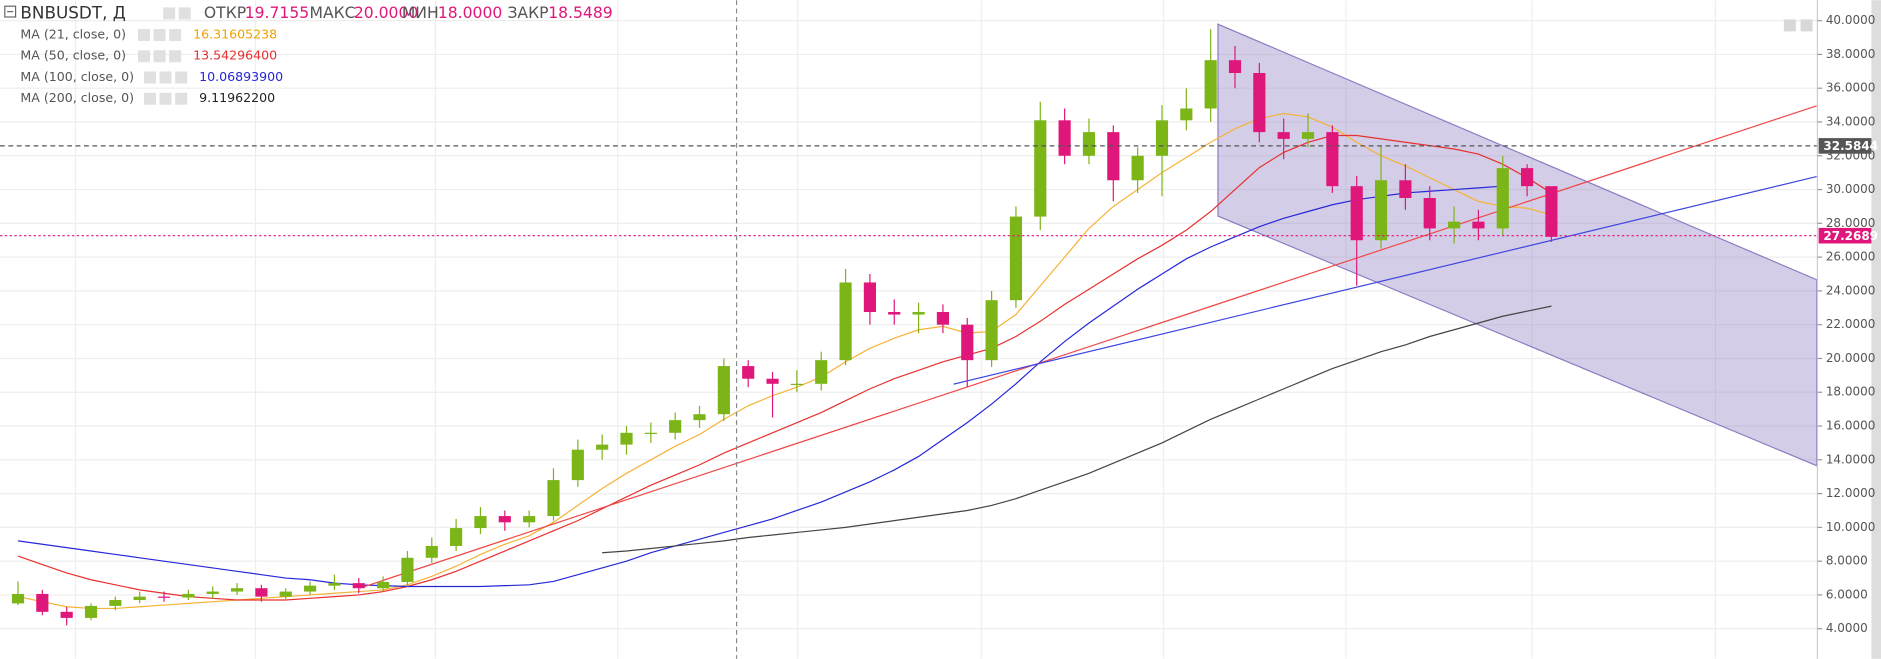  What do you see at coordinates (72, 12) in the screenshot?
I see `symbol: BNBUSDT, Д` at bounding box center [72, 12].